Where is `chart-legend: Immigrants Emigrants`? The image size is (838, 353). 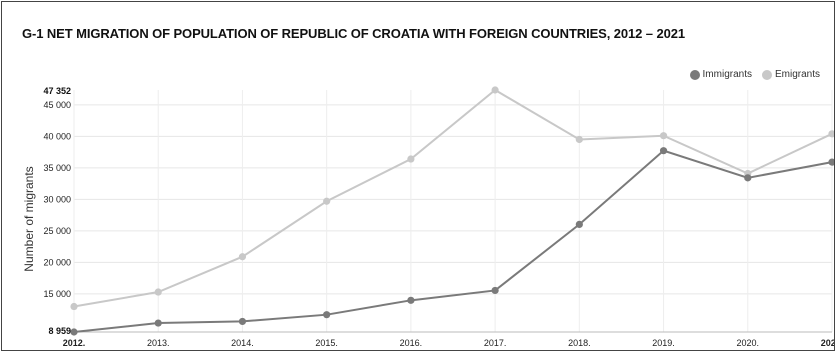 chart-legend: Immigrants Emigrants is located at coordinates (750, 74).